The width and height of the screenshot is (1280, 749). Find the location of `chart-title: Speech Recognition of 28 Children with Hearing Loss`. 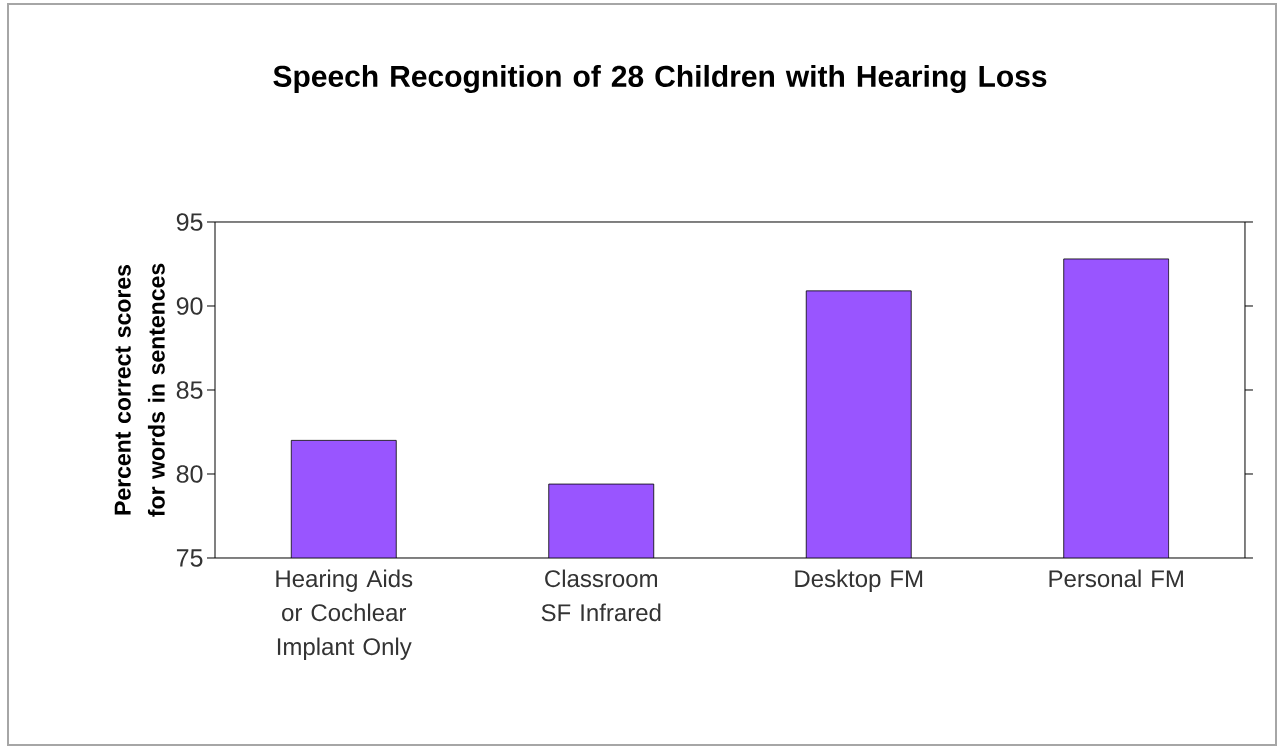

chart-title: Speech Recognition of 28 Children with Hearing Loss is located at coordinates (660, 79).